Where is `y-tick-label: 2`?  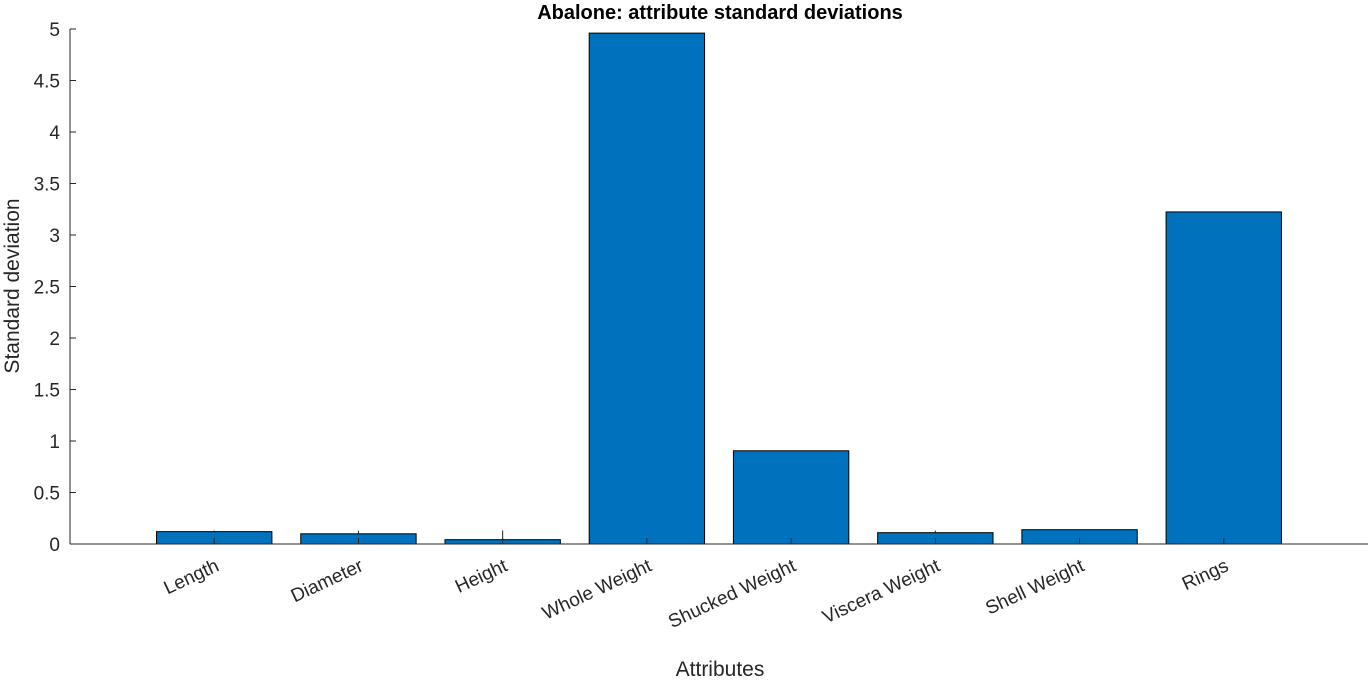 y-tick-label: 2 is located at coordinates (54, 339).